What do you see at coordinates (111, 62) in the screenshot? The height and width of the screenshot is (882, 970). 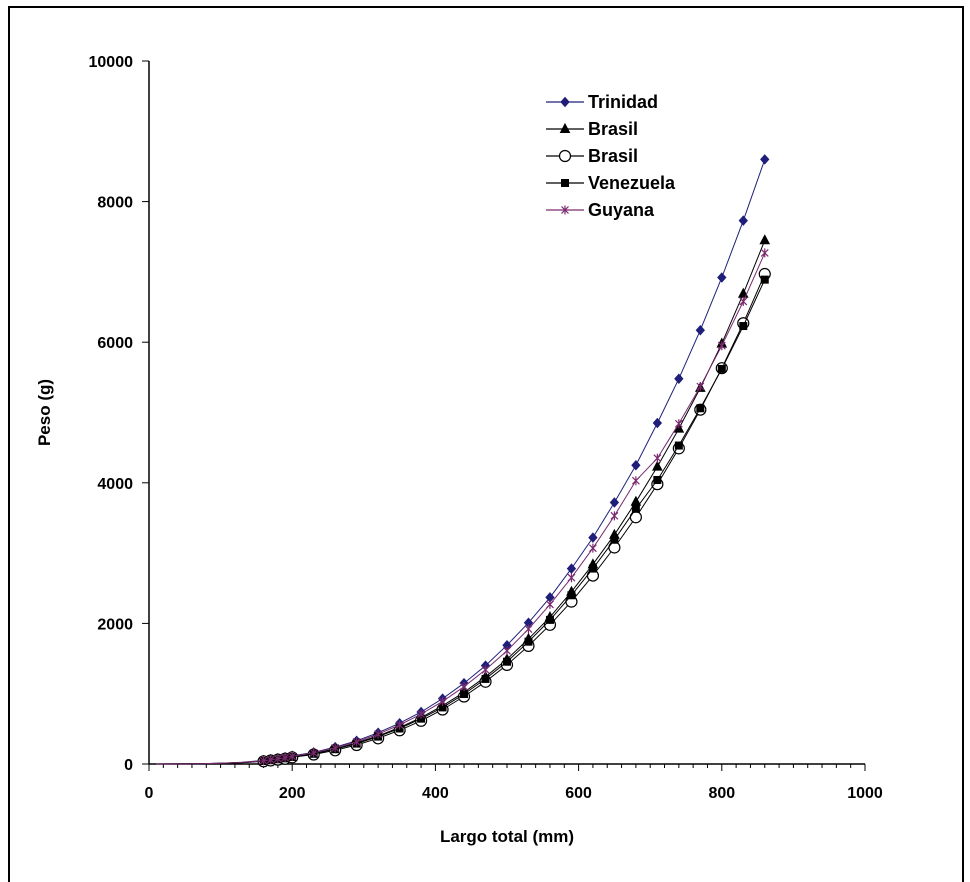 I see `y-tick-label: 10000` at bounding box center [111, 62].